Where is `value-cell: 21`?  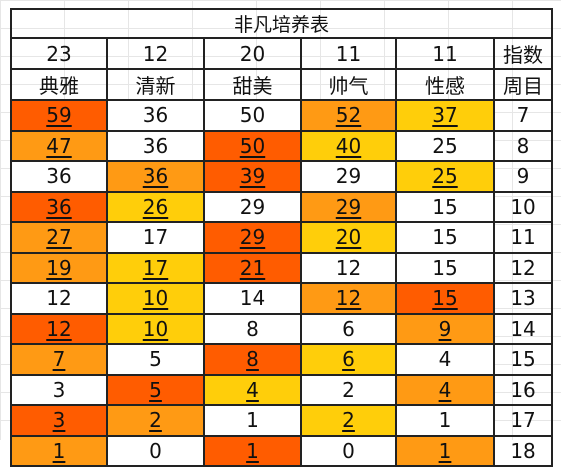 value-cell: 21 is located at coordinates (252, 267).